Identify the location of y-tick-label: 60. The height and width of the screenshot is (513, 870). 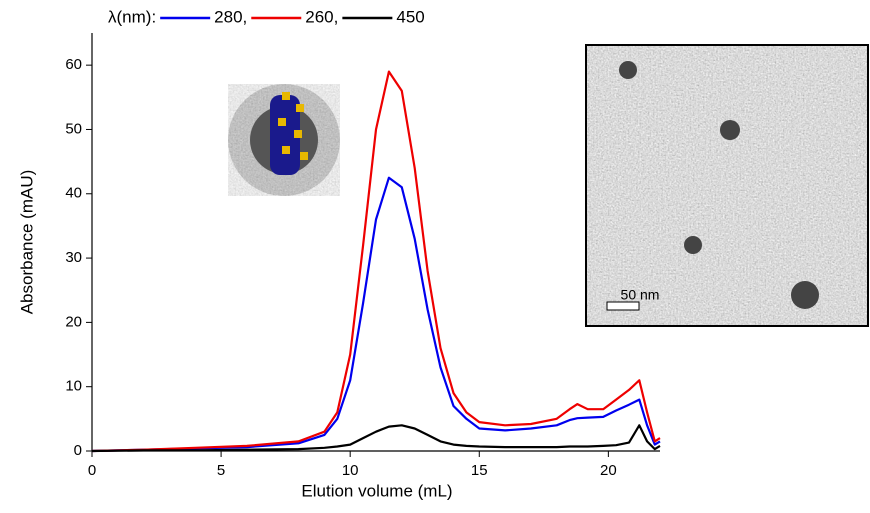
(73, 64).